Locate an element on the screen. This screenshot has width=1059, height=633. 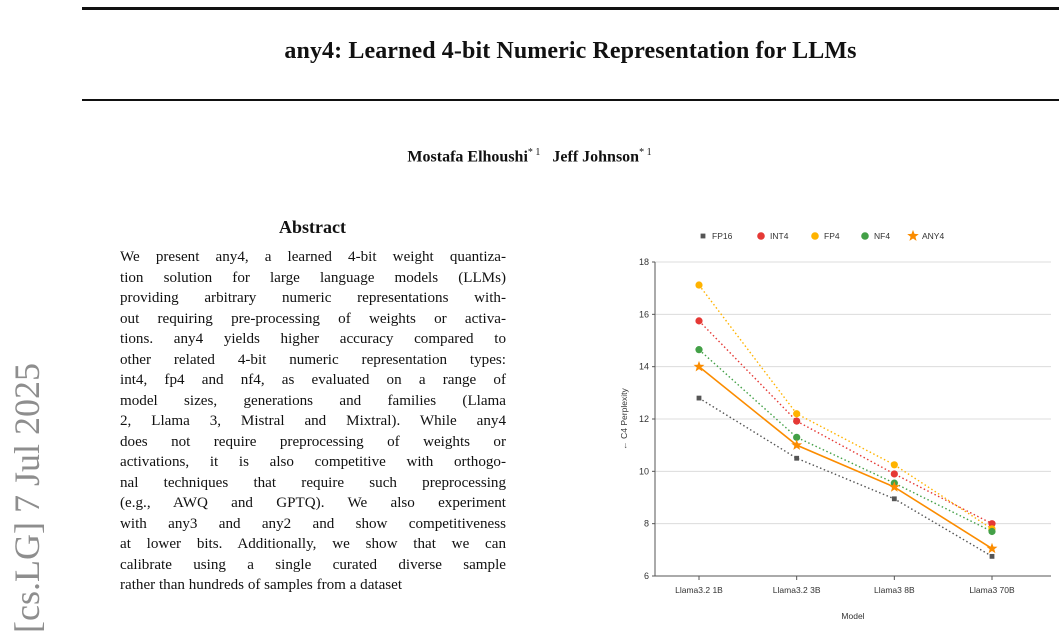
y-tick-label: 8 is located at coordinates (646, 524).